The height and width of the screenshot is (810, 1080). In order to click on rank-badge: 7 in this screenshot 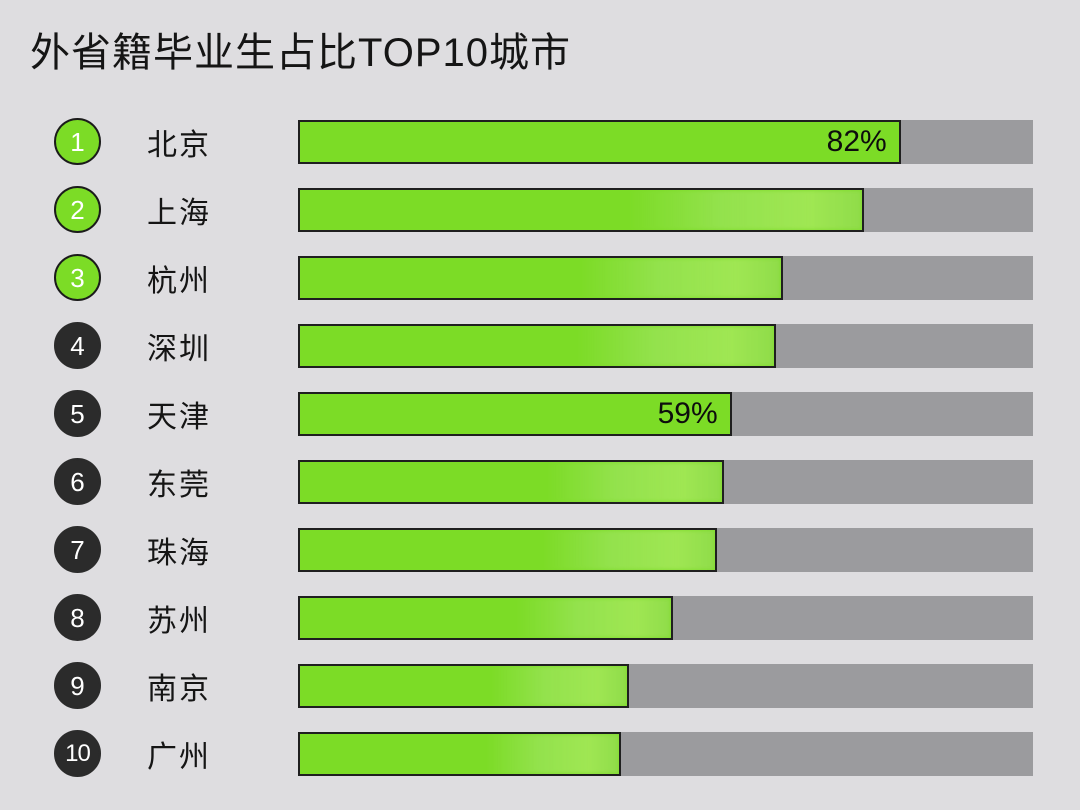, I will do `click(77, 549)`.